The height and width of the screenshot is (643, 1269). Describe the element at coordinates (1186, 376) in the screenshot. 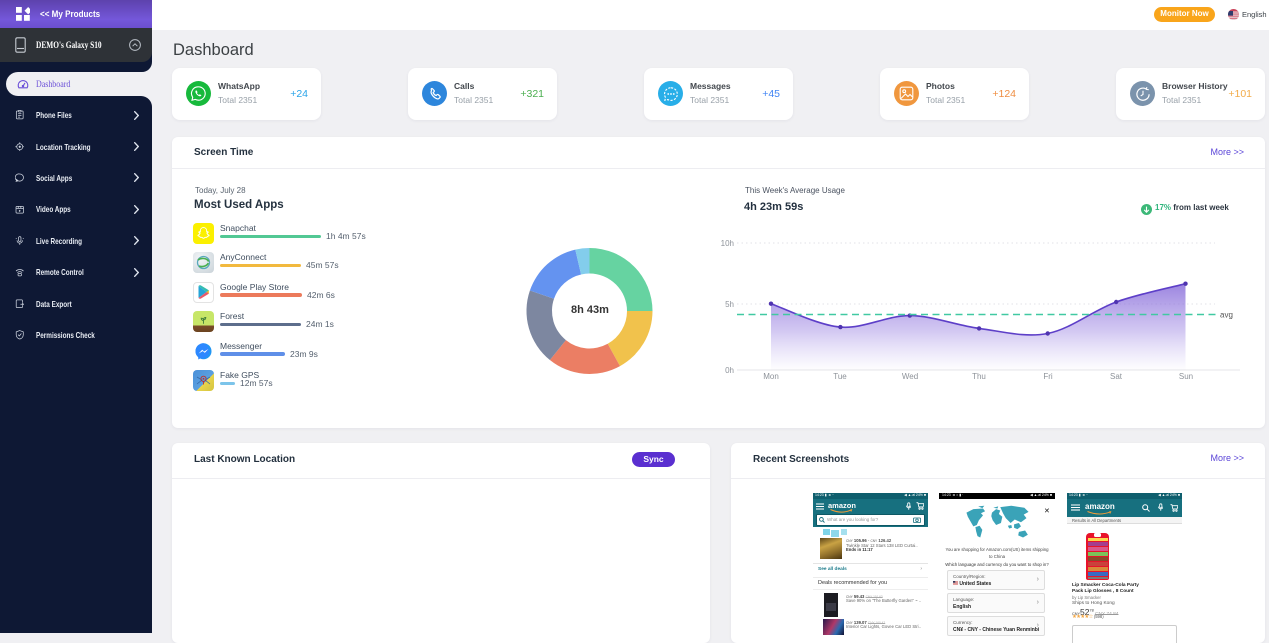

I see `svg-text: Sun` at that location.